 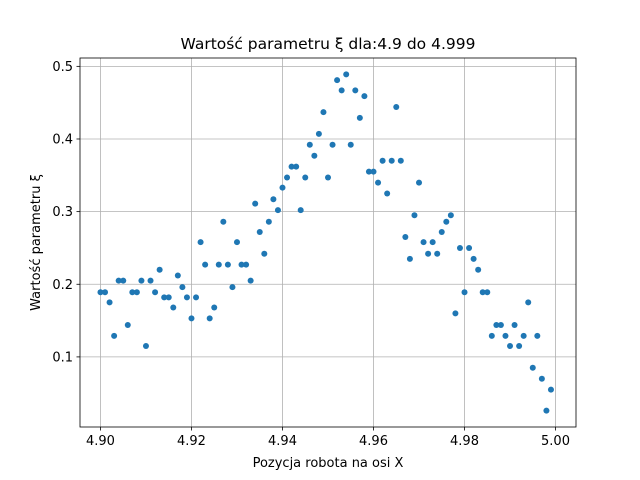 What do you see at coordinates (62, 67) in the screenshot?
I see `y-tick-label: 0.5` at bounding box center [62, 67].